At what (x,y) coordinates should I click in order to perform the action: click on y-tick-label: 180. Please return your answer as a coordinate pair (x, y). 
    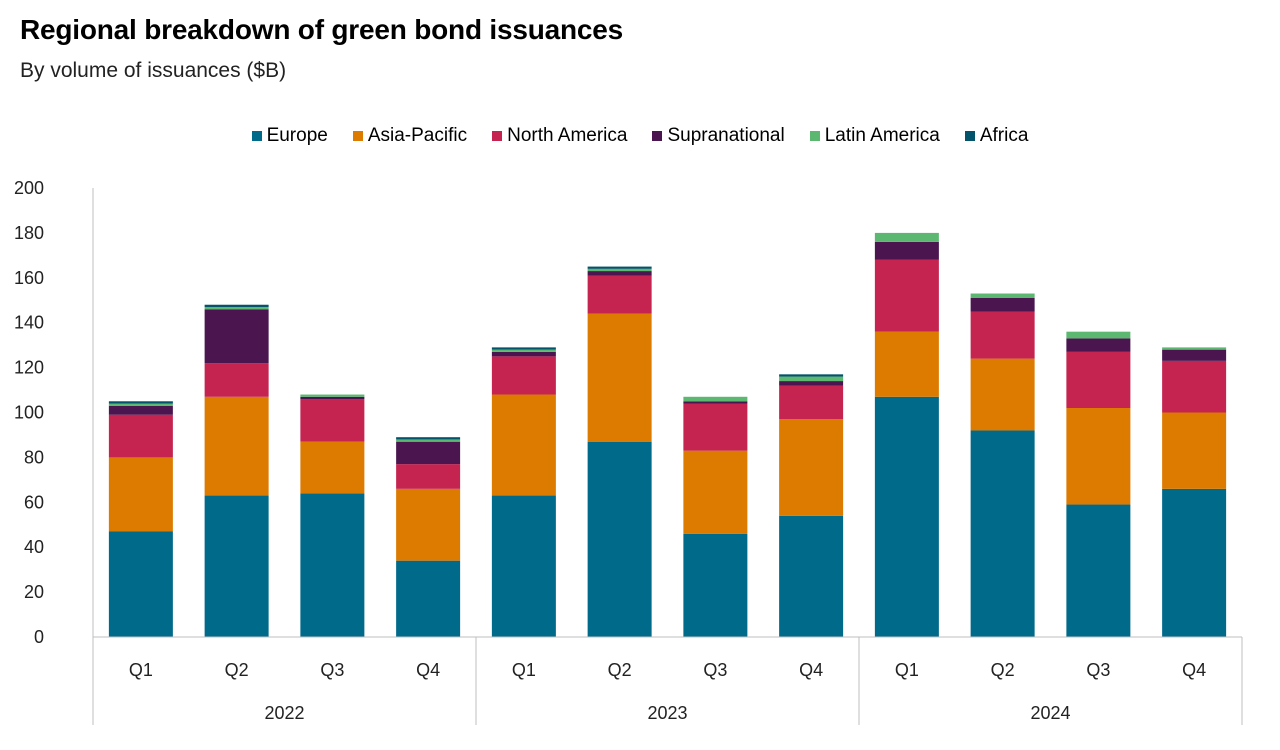
    Looking at the image, I should click on (29, 233).